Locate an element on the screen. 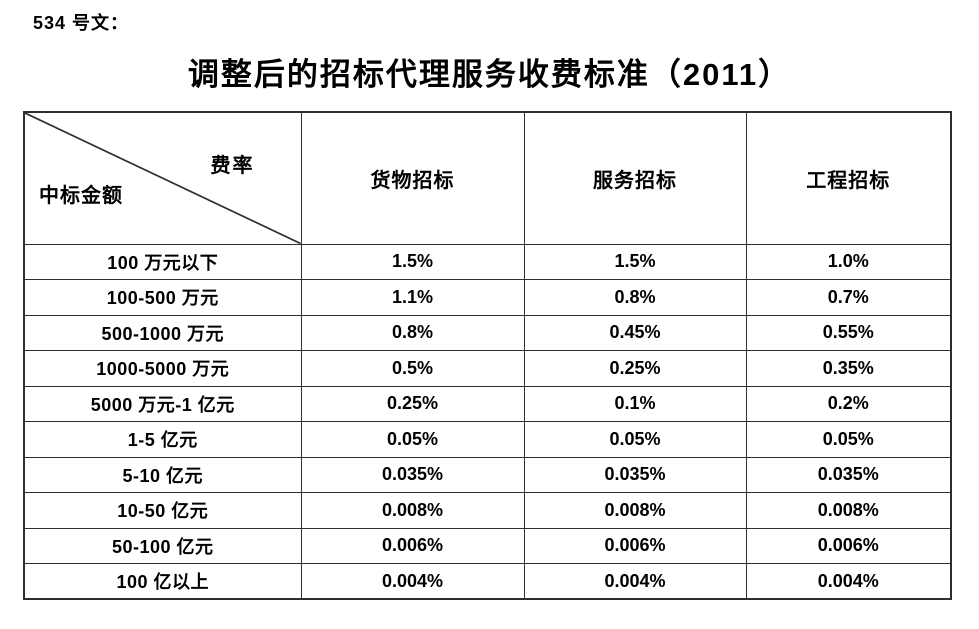 The image size is (979, 629). table-row: 100-500 万元 1.1% 0.8% 0.7% is located at coordinates (487, 297).